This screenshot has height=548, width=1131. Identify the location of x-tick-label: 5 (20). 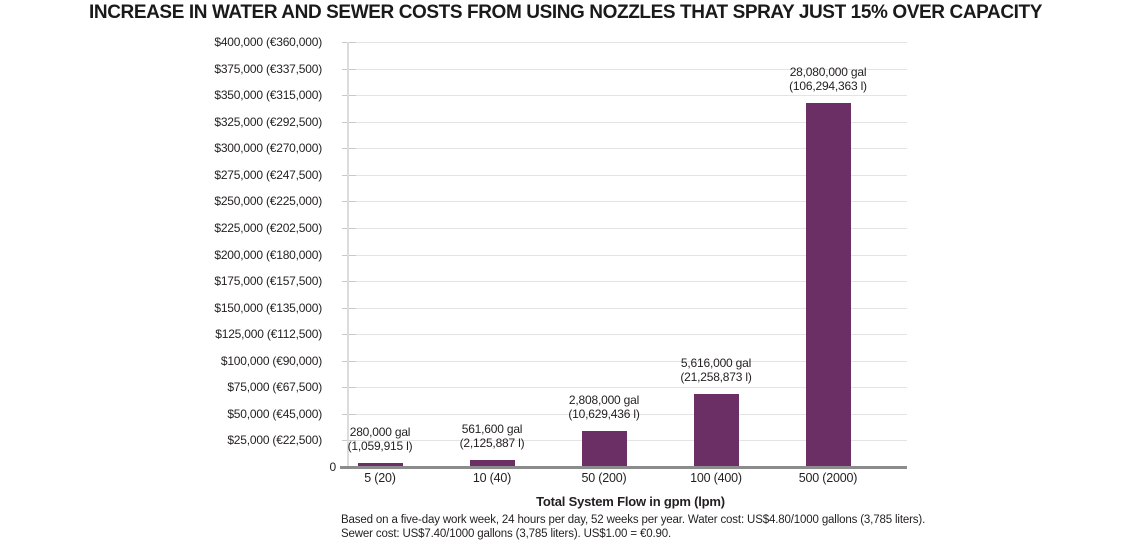
(380, 478).